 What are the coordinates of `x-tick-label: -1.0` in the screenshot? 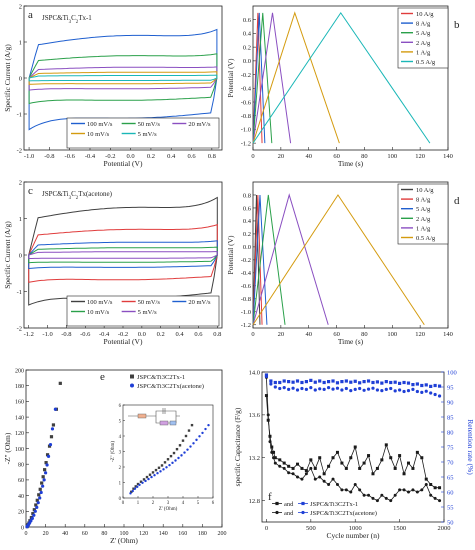 It's located at (47, 334).